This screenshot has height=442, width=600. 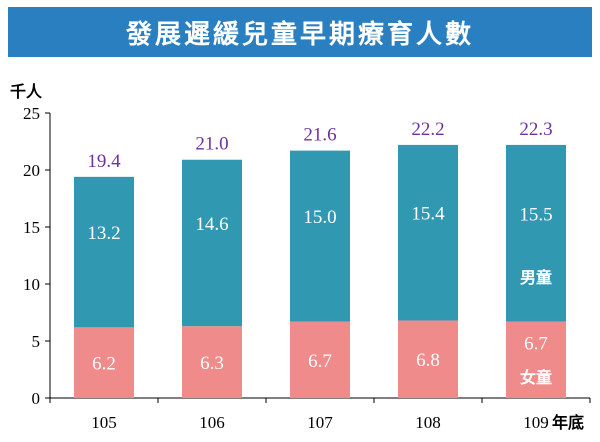 I want to click on x-tick-label: 107, so click(x=320, y=422).